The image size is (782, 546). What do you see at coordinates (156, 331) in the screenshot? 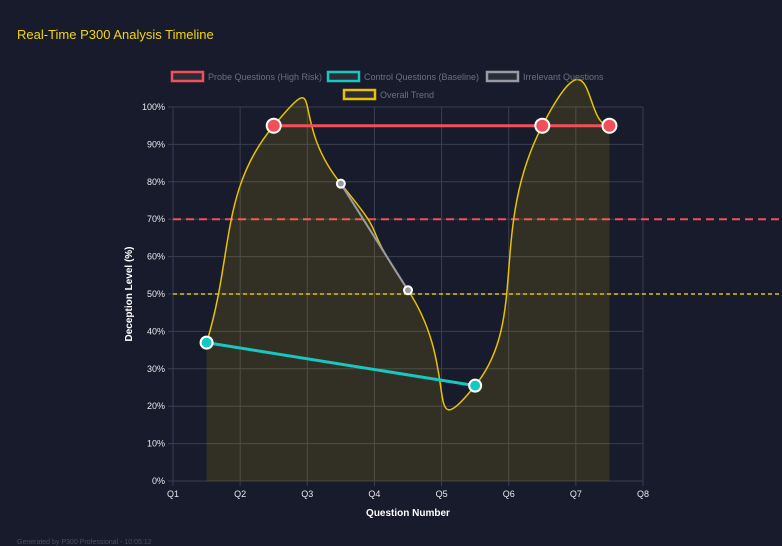
I see `y-tick-label: 40%` at bounding box center [156, 331].